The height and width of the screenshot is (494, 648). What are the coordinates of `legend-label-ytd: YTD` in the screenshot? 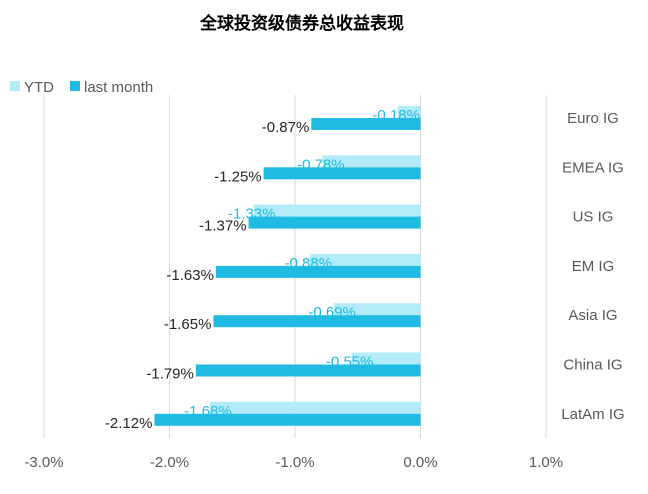 It's located at (39, 87).